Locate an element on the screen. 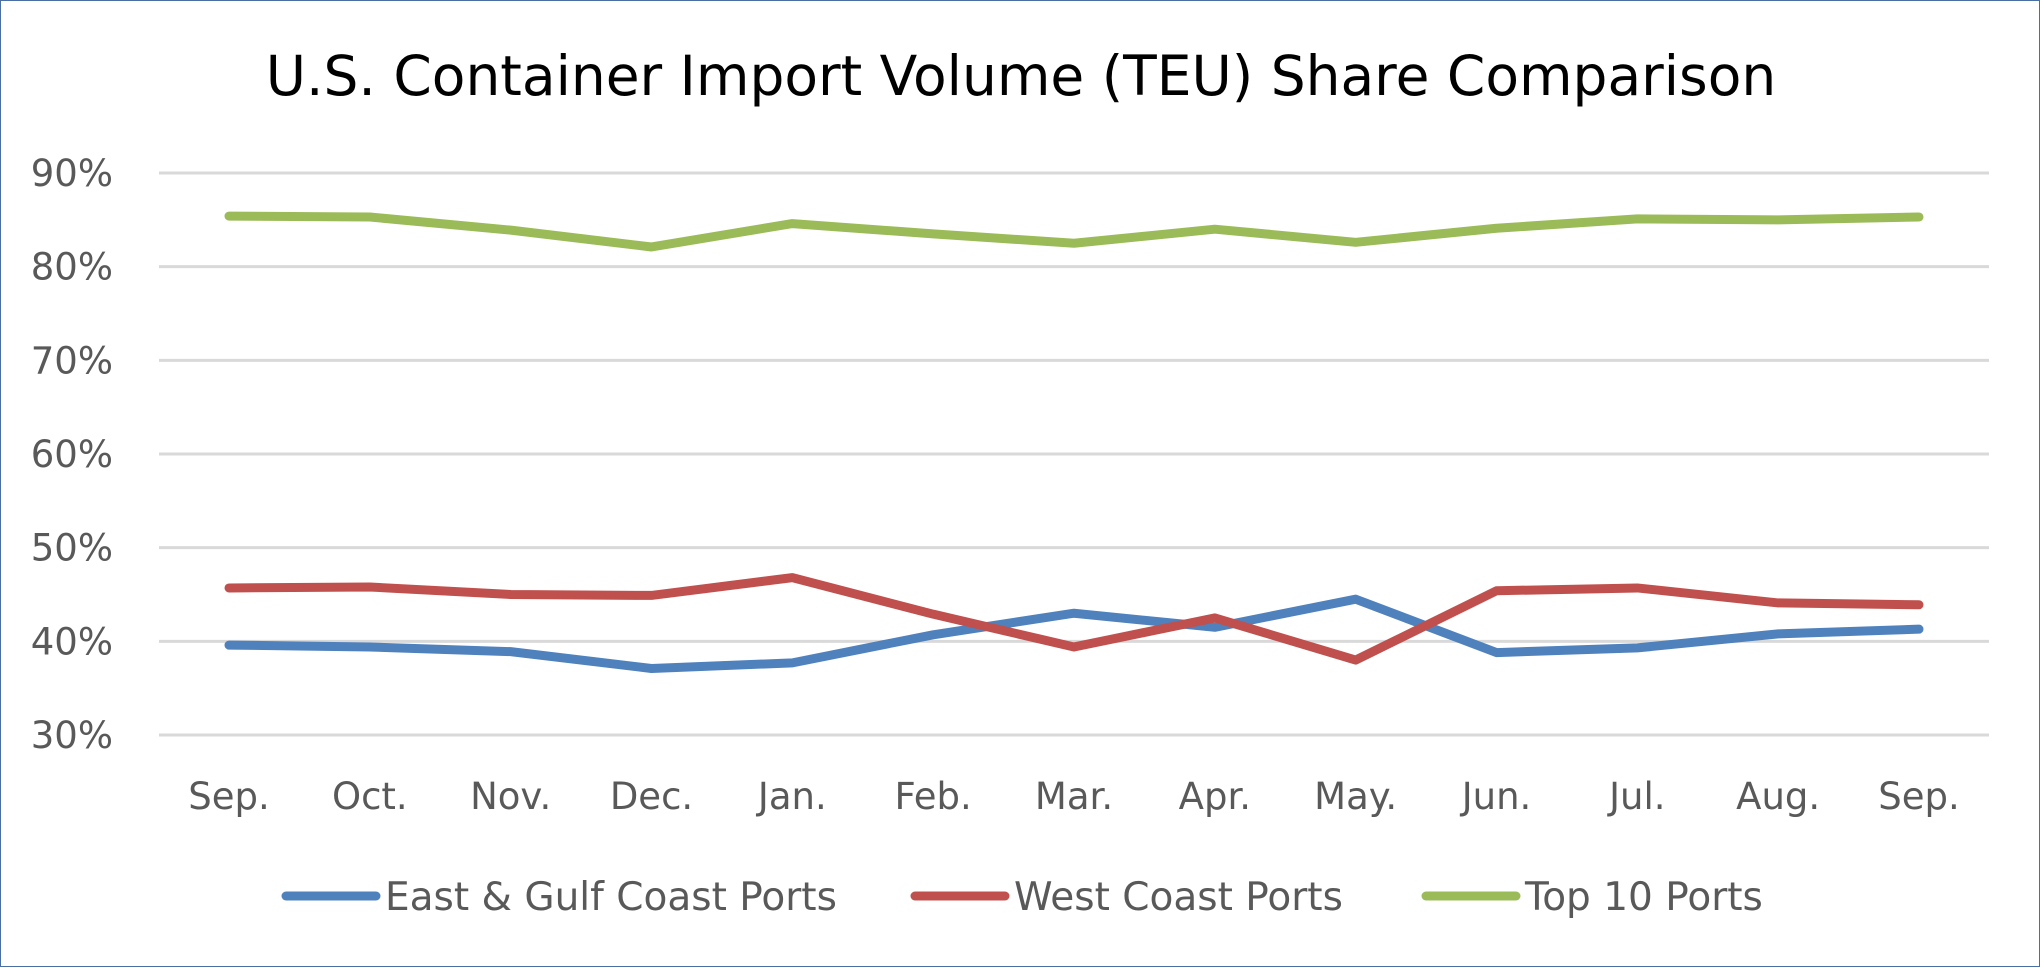  y-tick-label: 70% is located at coordinates (72, 360).